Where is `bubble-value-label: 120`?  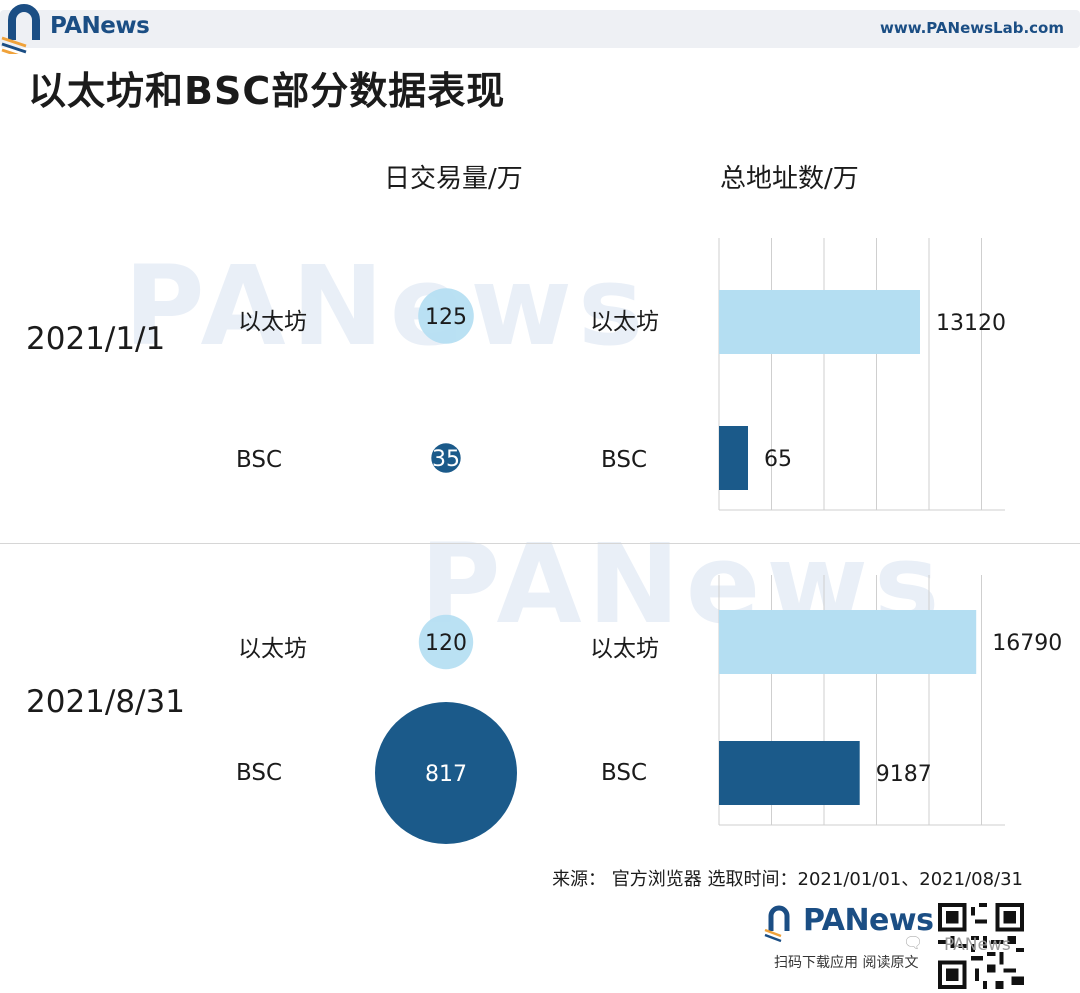 bubble-value-label: 120 is located at coordinates (446, 643).